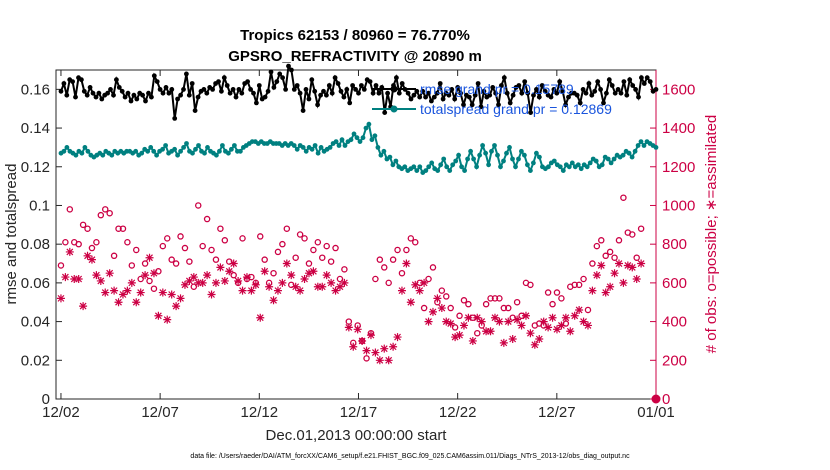 The height and width of the screenshot is (470, 830). What do you see at coordinates (458, 412) in the screenshot?
I see `x-tick-label: 12/22` at bounding box center [458, 412].